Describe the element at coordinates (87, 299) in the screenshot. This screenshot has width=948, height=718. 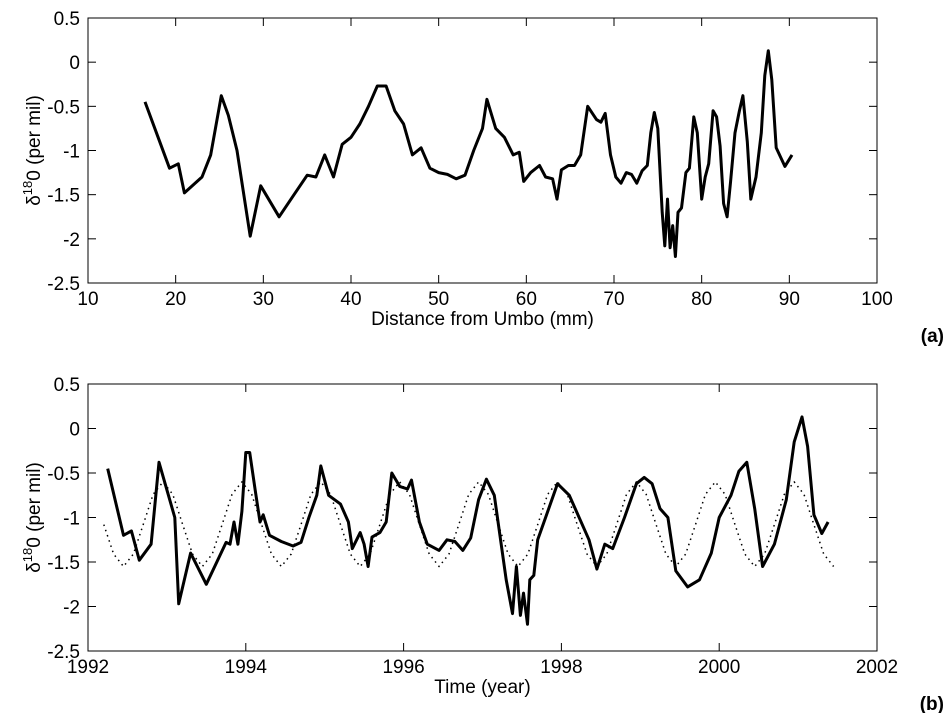
I see `x-tick-label: 10` at that location.